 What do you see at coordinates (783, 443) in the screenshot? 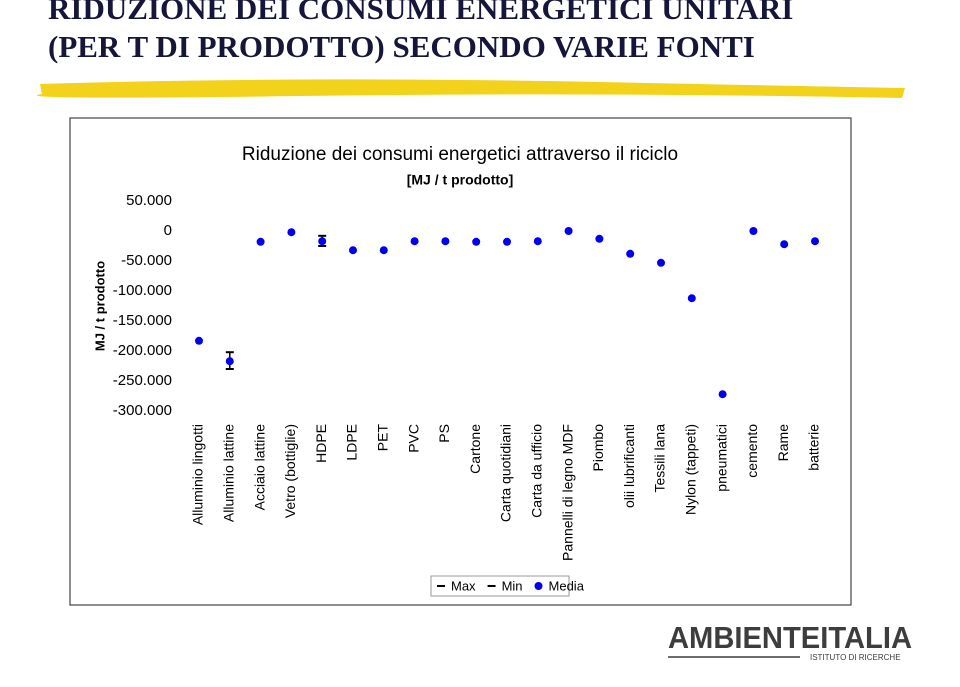
I see `x-tick-label: Rame` at bounding box center [783, 443].